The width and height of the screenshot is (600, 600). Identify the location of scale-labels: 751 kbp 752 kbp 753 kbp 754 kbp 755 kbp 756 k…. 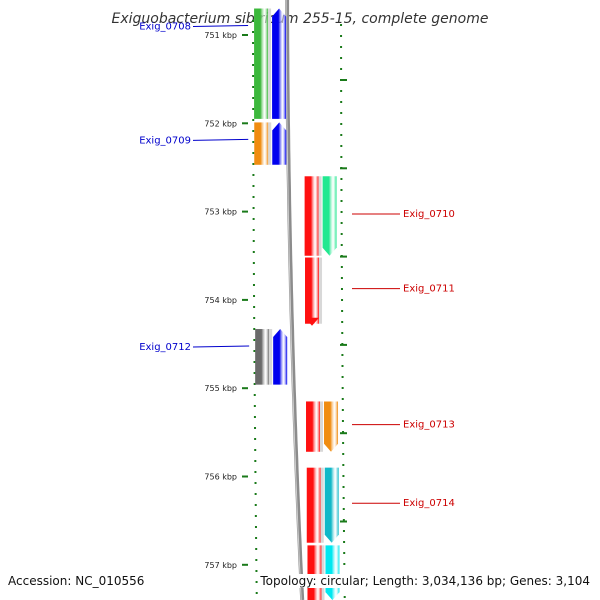
(220, 300).